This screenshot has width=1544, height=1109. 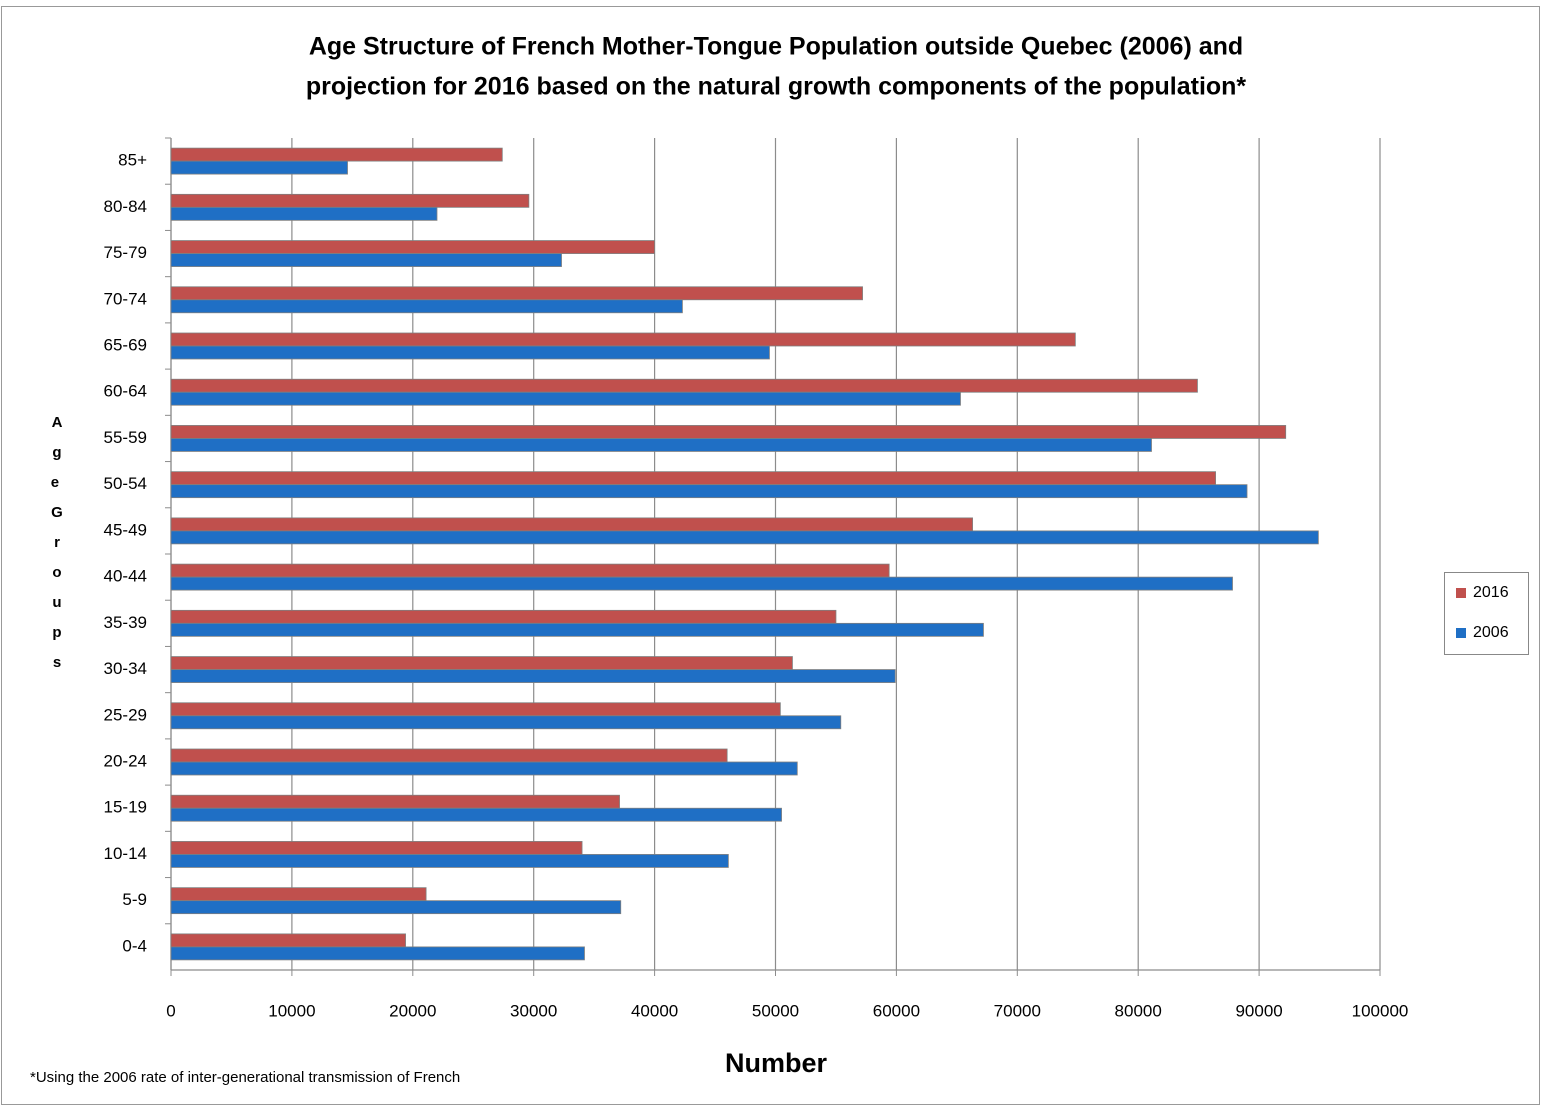 What do you see at coordinates (775, 1010) in the screenshot?
I see `x-tick-label: 50000` at bounding box center [775, 1010].